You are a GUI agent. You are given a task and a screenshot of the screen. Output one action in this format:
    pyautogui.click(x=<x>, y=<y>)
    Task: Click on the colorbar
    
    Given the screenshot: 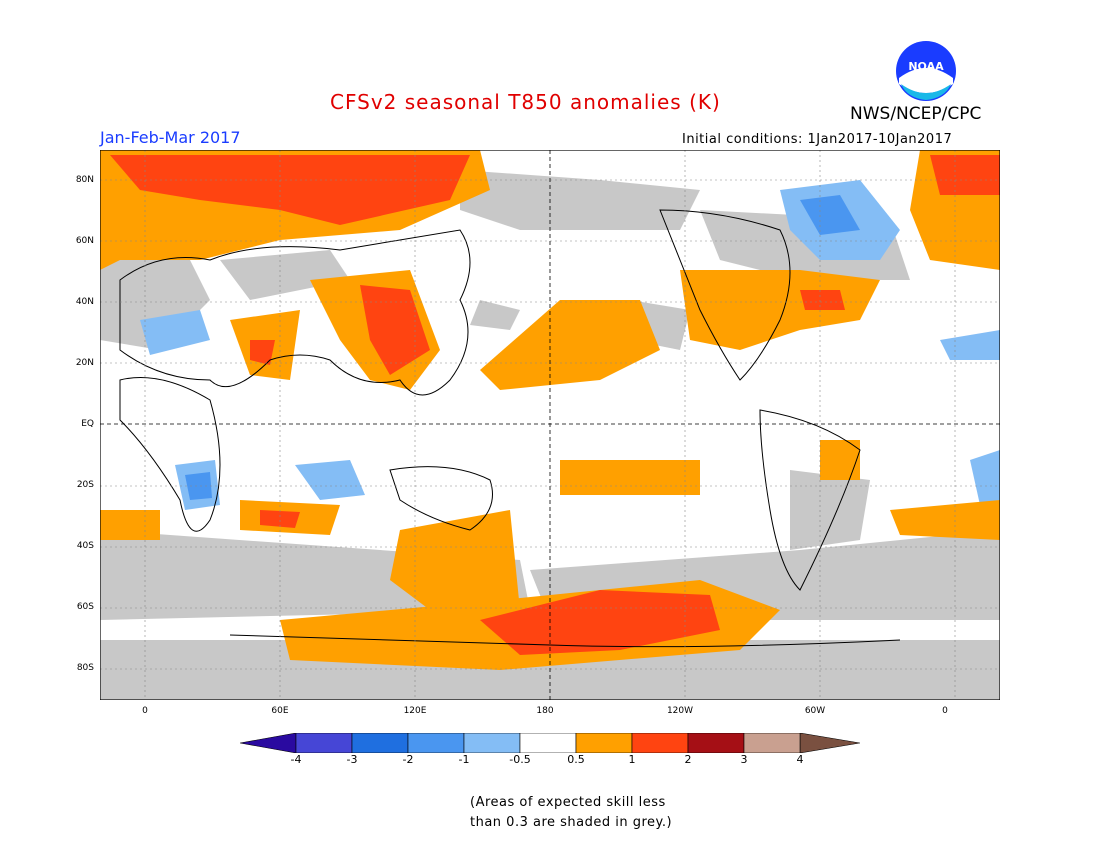 What is the action you would take?
    pyautogui.click(x=550, y=743)
    